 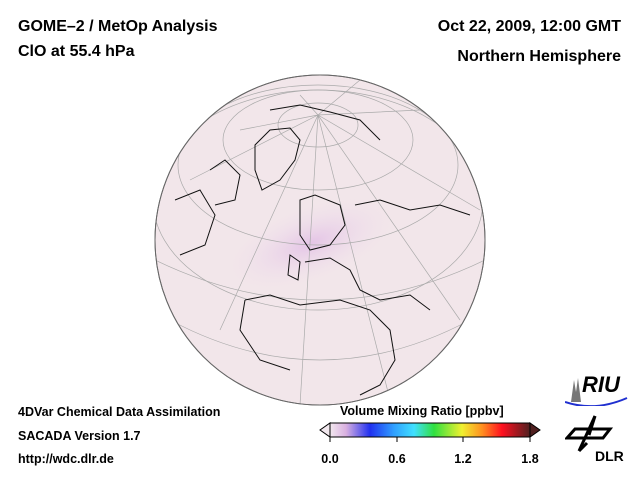 What do you see at coordinates (66, 459) in the screenshot?
I see `footer-link: http://wdc.dlr.de` at bounding box center [66, 459].